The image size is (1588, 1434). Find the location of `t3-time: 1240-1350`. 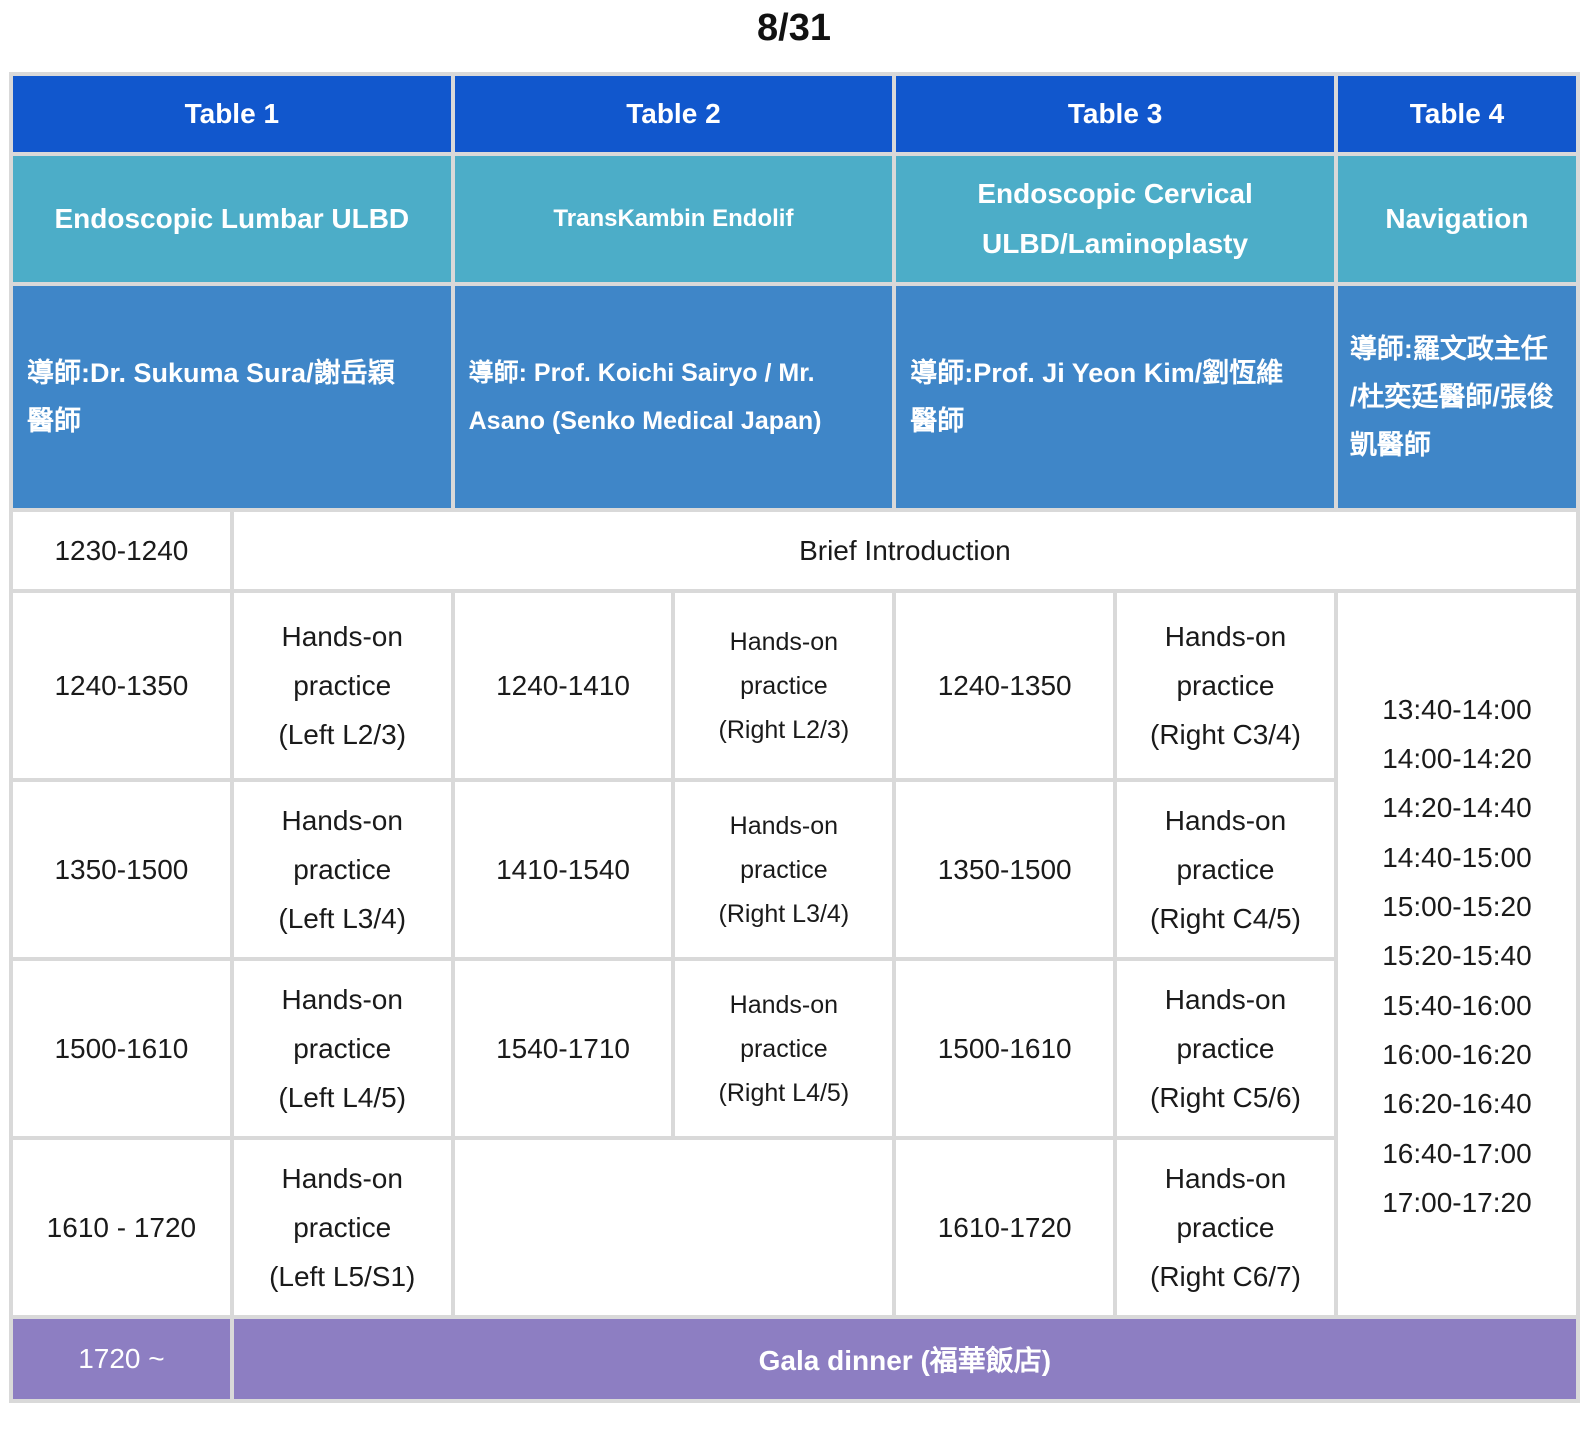

t3-time: 1240-1350 is located at coordinates (1005, 685).